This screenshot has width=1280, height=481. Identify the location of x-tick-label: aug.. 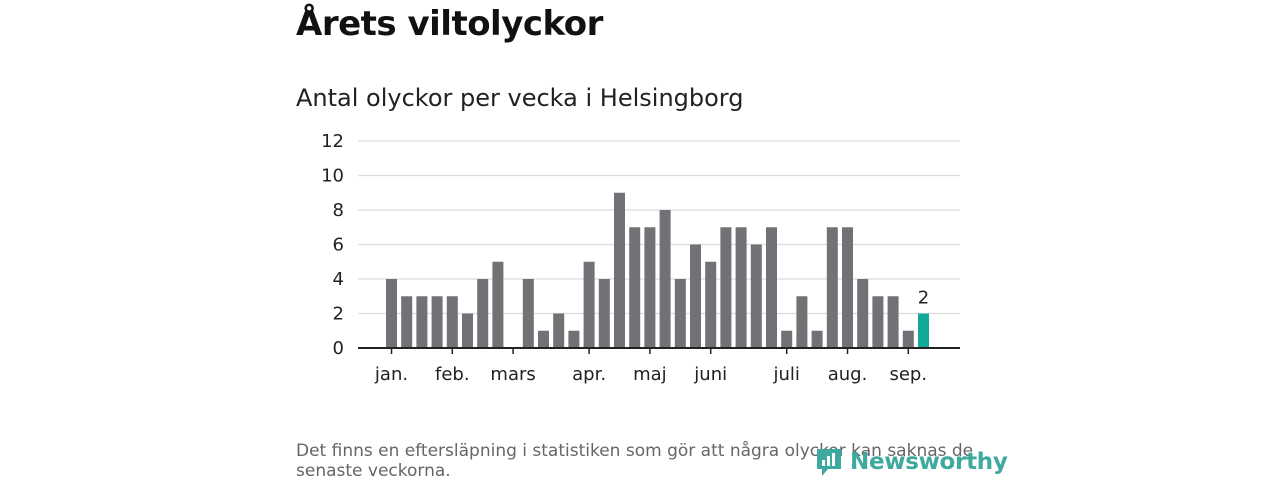
(848, 374).